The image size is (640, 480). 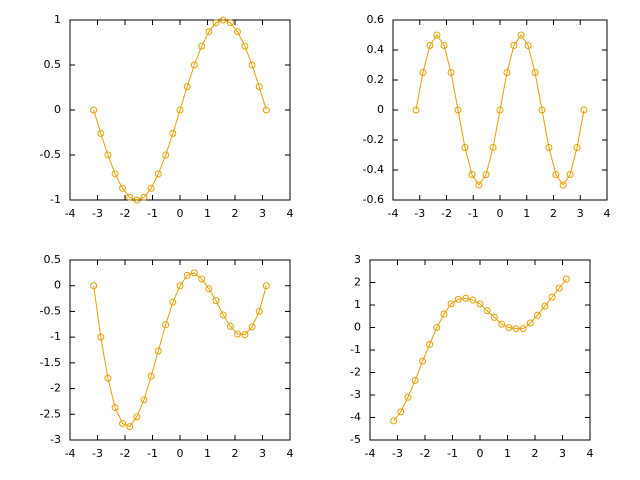 I want to click on y-tick-label: 0.5, so click(x=53, y=64).